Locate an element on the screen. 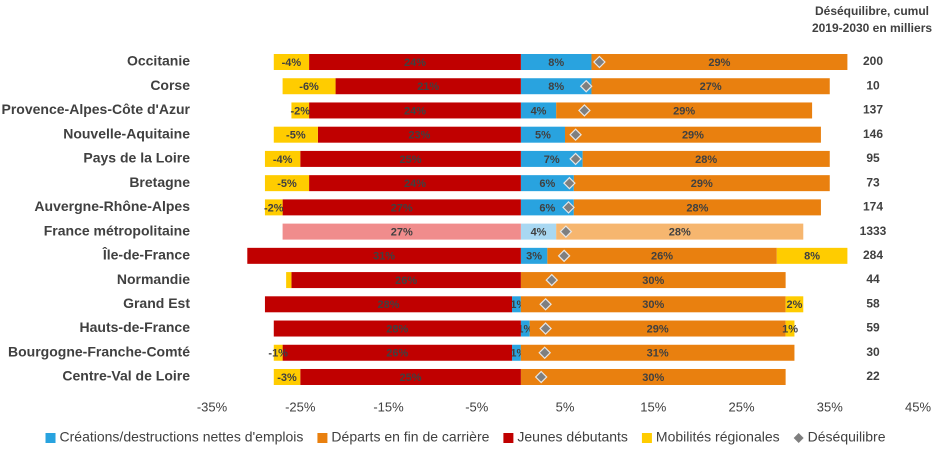 This screenshot has height=460, width=945. category-label: Bourgogne-Franche-Comté is located at coordinates (99, 351).